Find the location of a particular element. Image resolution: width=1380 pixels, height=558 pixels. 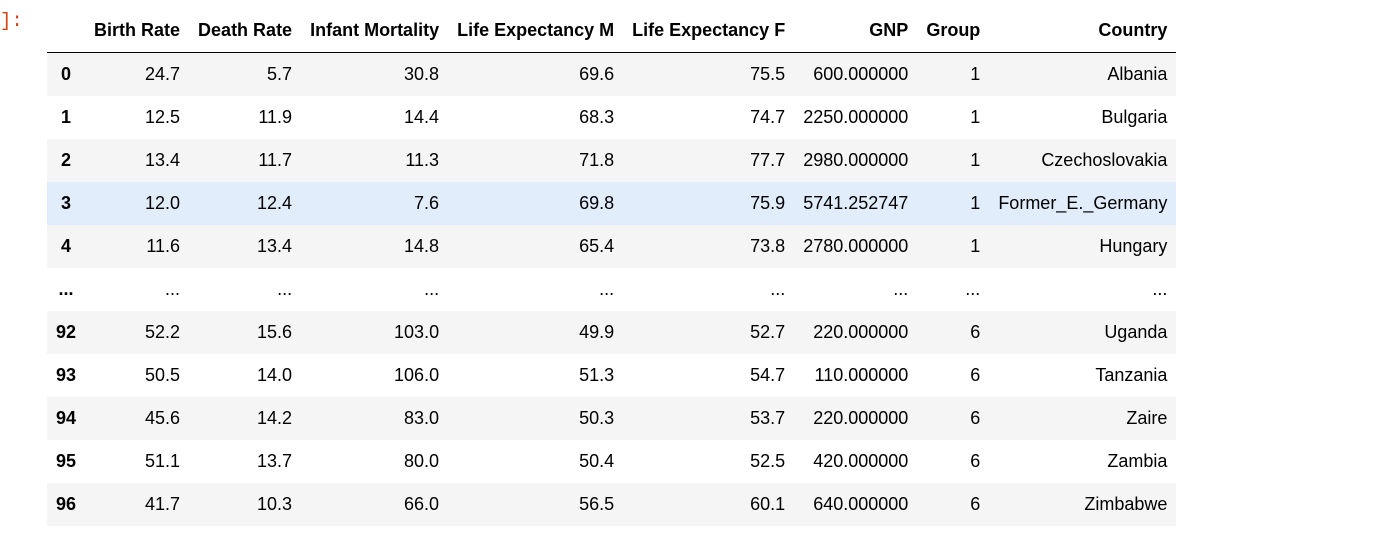

cell-infant-mortality: 66.0 is located at coordinates (422, 504).